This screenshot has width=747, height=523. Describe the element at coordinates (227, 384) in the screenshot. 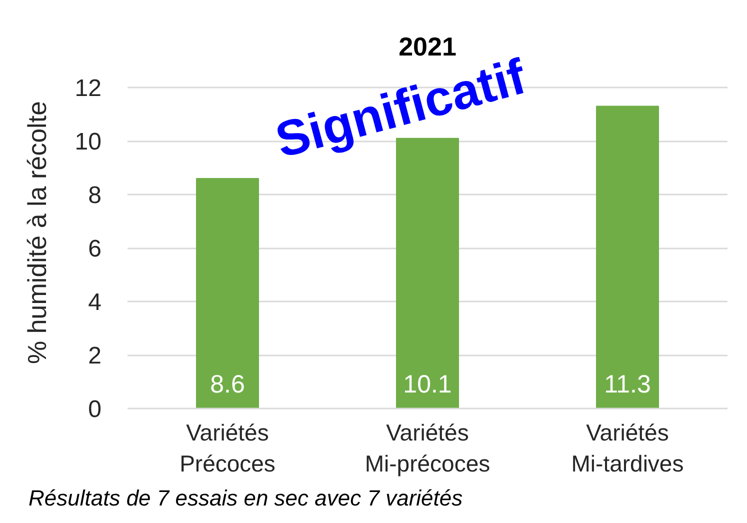

I see `data-label: 8.6` at that location.